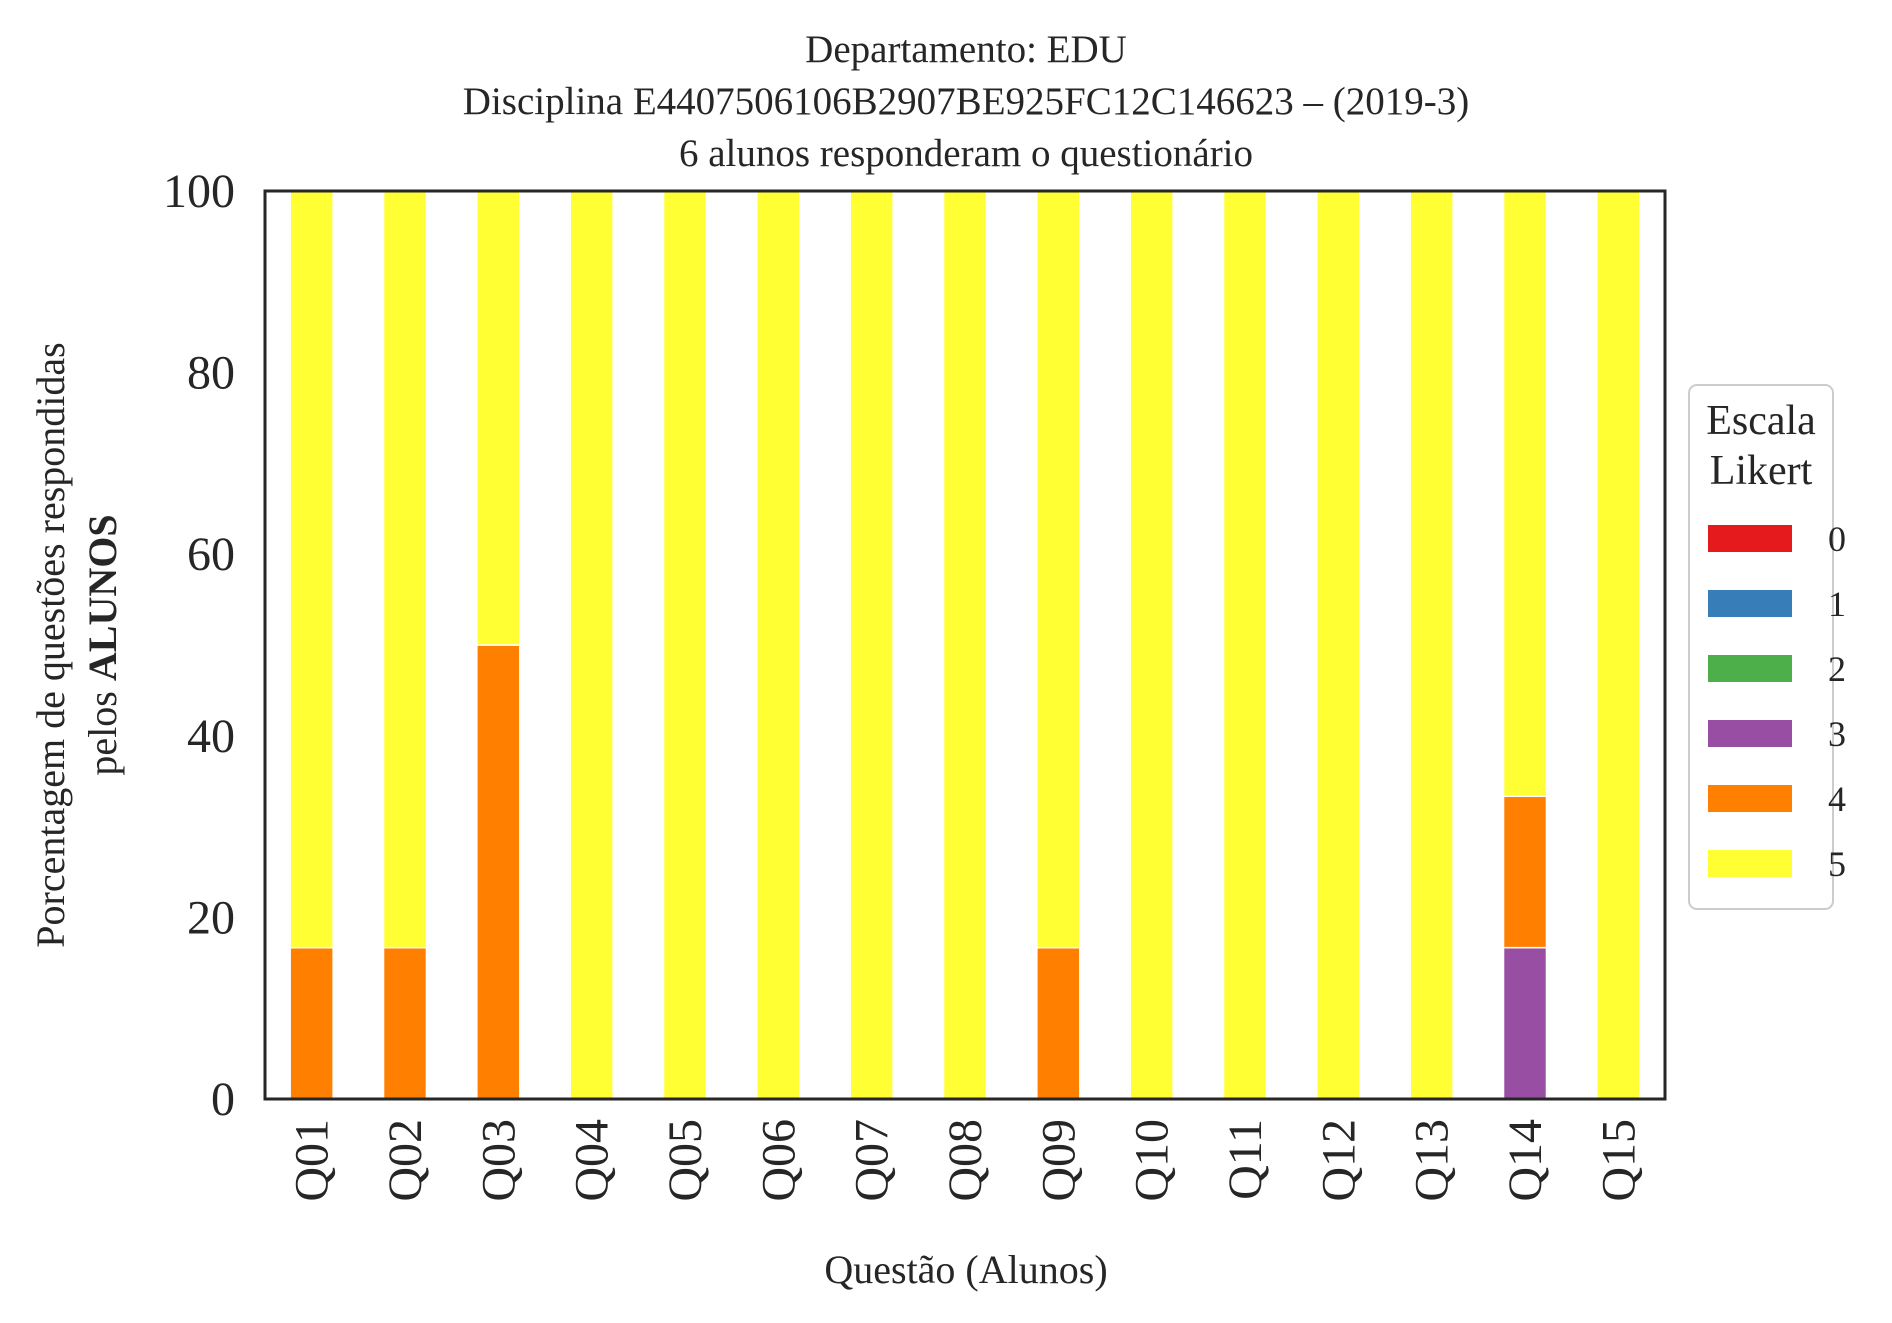  Describe the element at coordinates (1761, 421) in the screenshot. I see `legend-title-line-1: Escala` at that location.